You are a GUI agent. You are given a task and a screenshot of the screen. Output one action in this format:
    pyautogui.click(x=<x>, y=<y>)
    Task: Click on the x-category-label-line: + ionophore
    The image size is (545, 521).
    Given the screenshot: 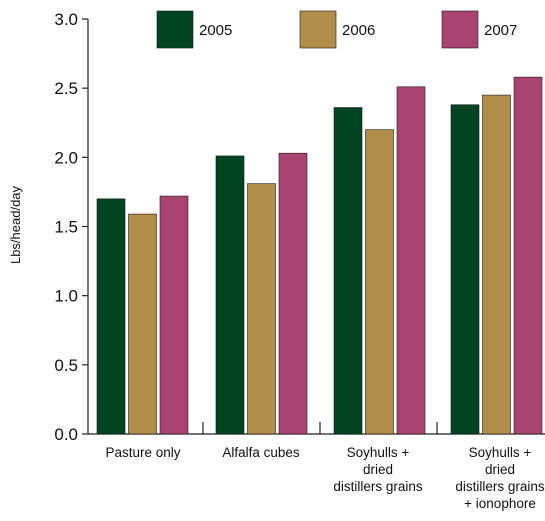 What is the action you would take?
    pyautogui.click(x=500, y=503)
    